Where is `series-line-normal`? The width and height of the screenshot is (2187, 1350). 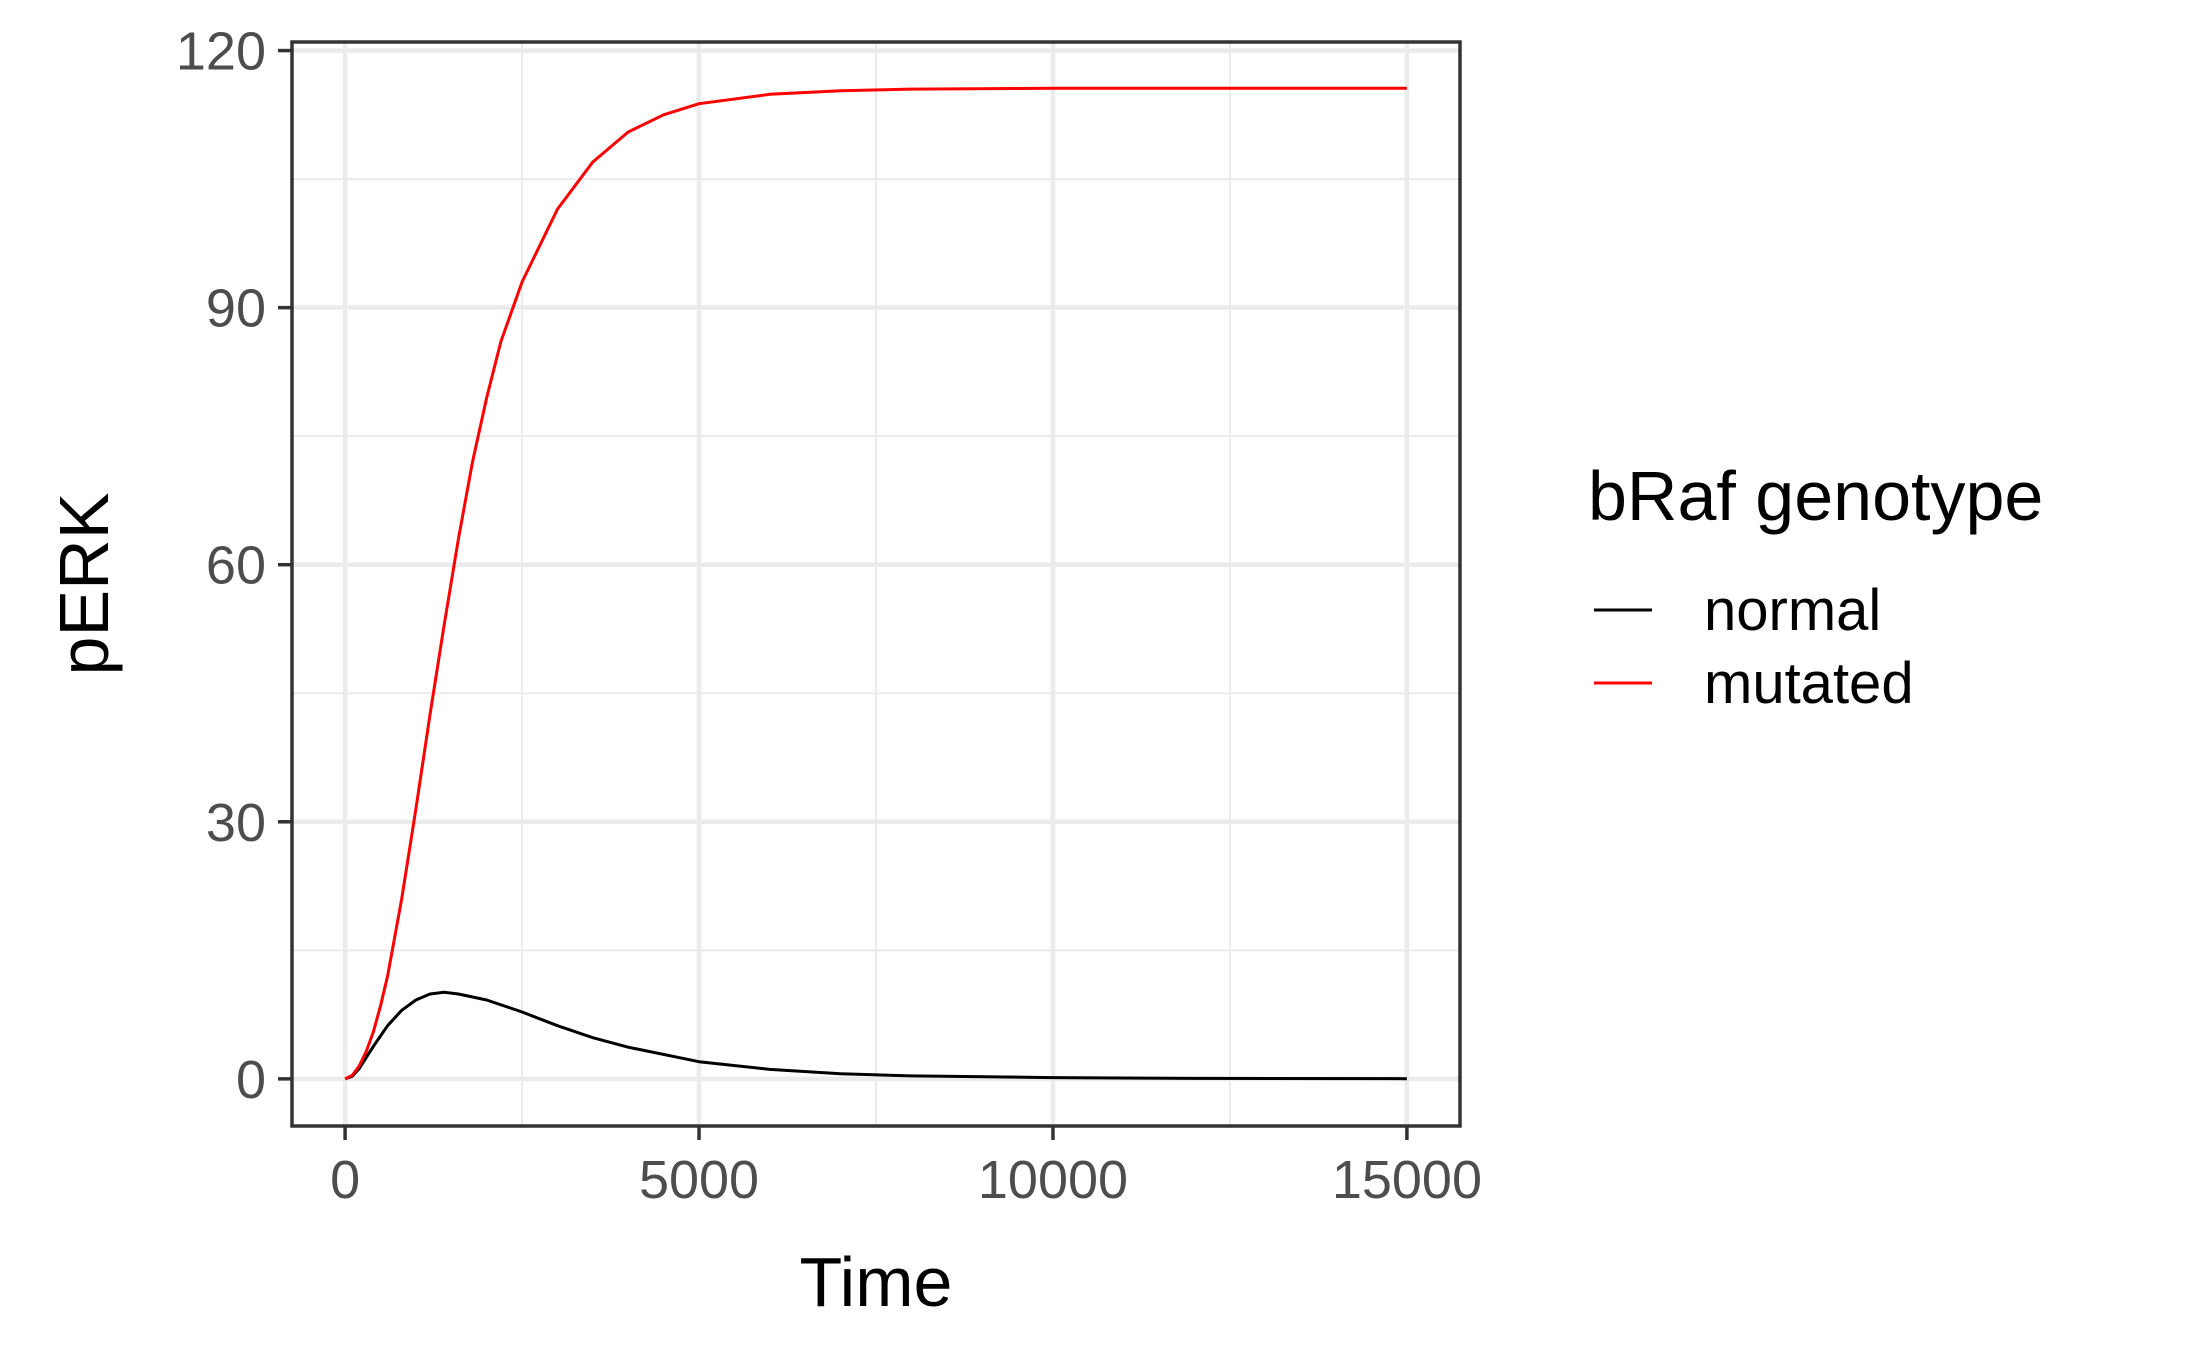
series-line-normal is located at coordinates (875, 1035).